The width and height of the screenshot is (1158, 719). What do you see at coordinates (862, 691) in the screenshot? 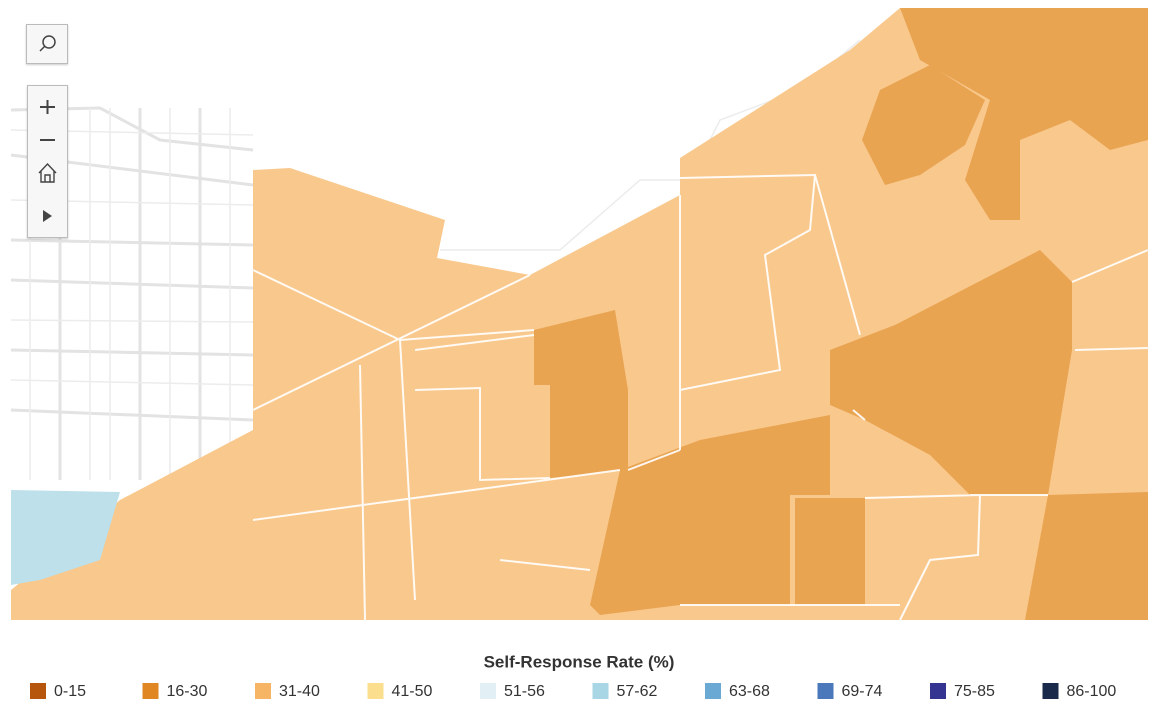
I see `legend-label: 69-74` at bounding box center [862, 691].